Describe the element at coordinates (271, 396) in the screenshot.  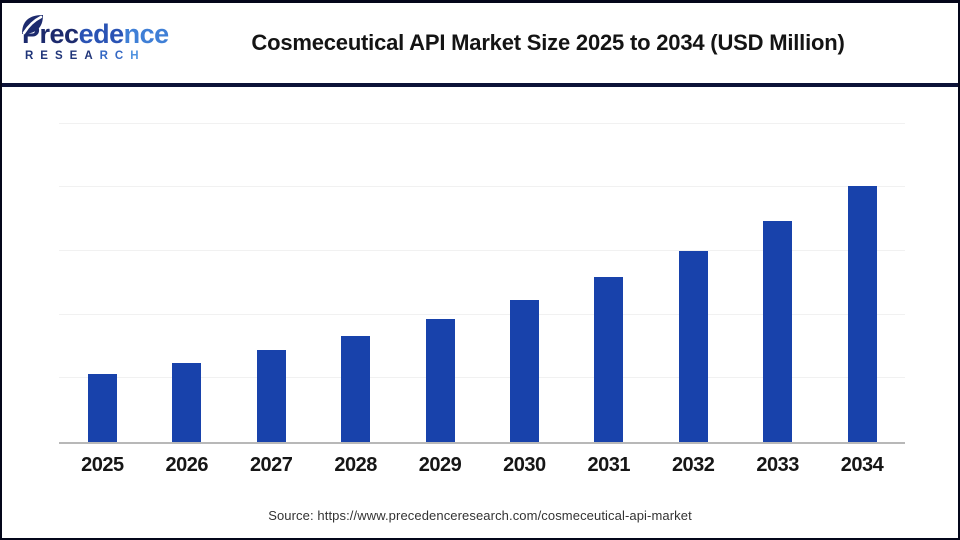
I see `bar-2027` at that location.